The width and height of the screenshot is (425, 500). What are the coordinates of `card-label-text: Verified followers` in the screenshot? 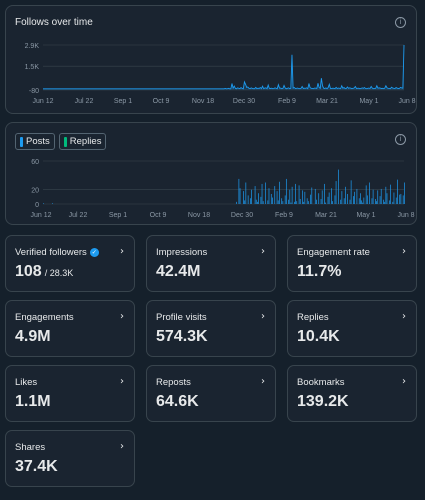 It's located at (51, 252).